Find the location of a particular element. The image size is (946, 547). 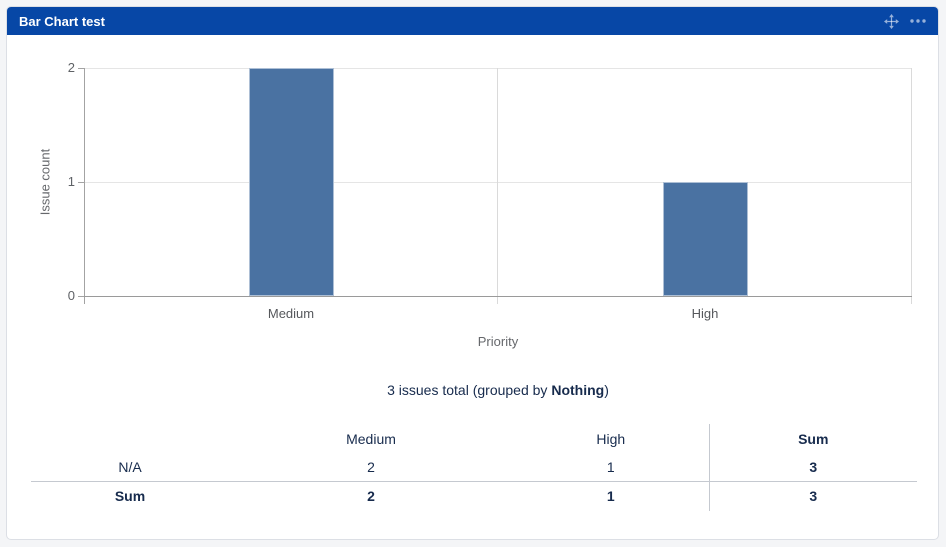

y-axis-line is located at coordinates (84, 186).